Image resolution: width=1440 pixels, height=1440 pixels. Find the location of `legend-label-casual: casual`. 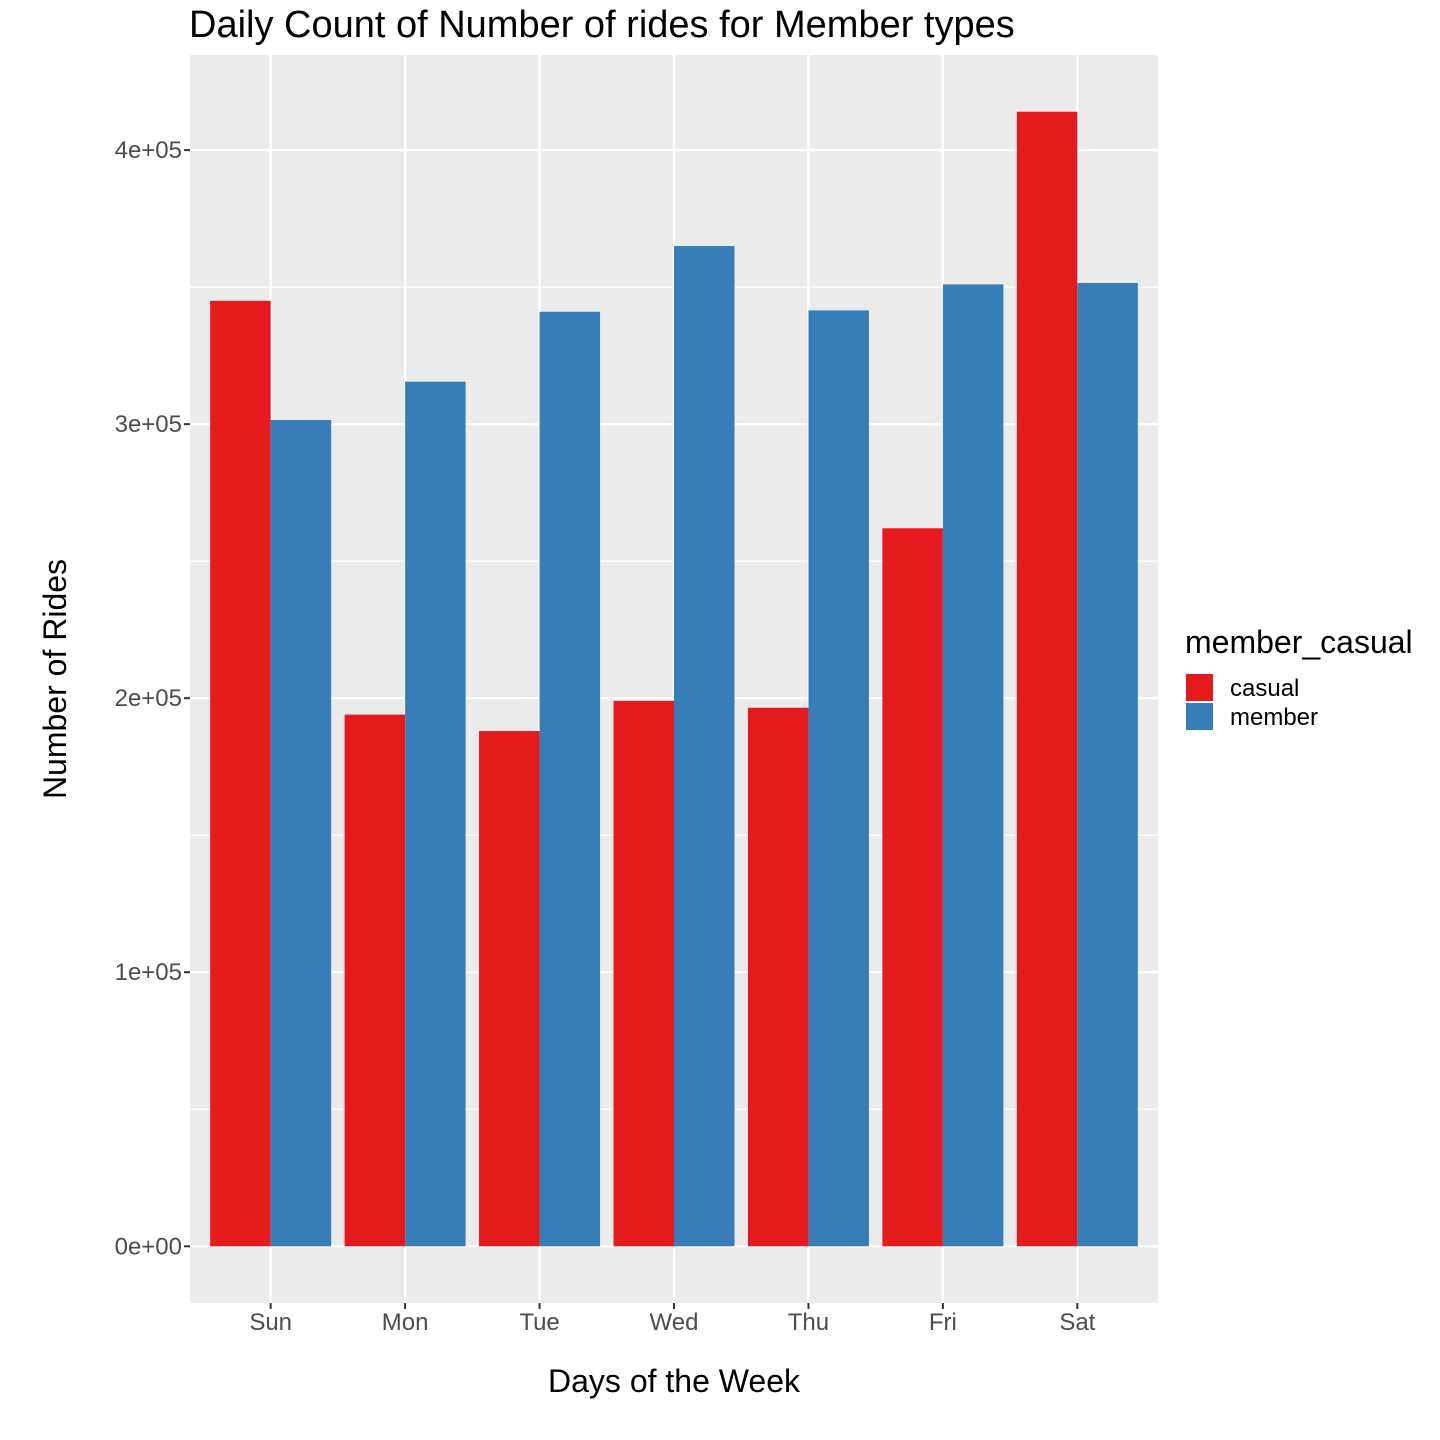

legend-label-casual: casual is located at coordinates (1264, 688).